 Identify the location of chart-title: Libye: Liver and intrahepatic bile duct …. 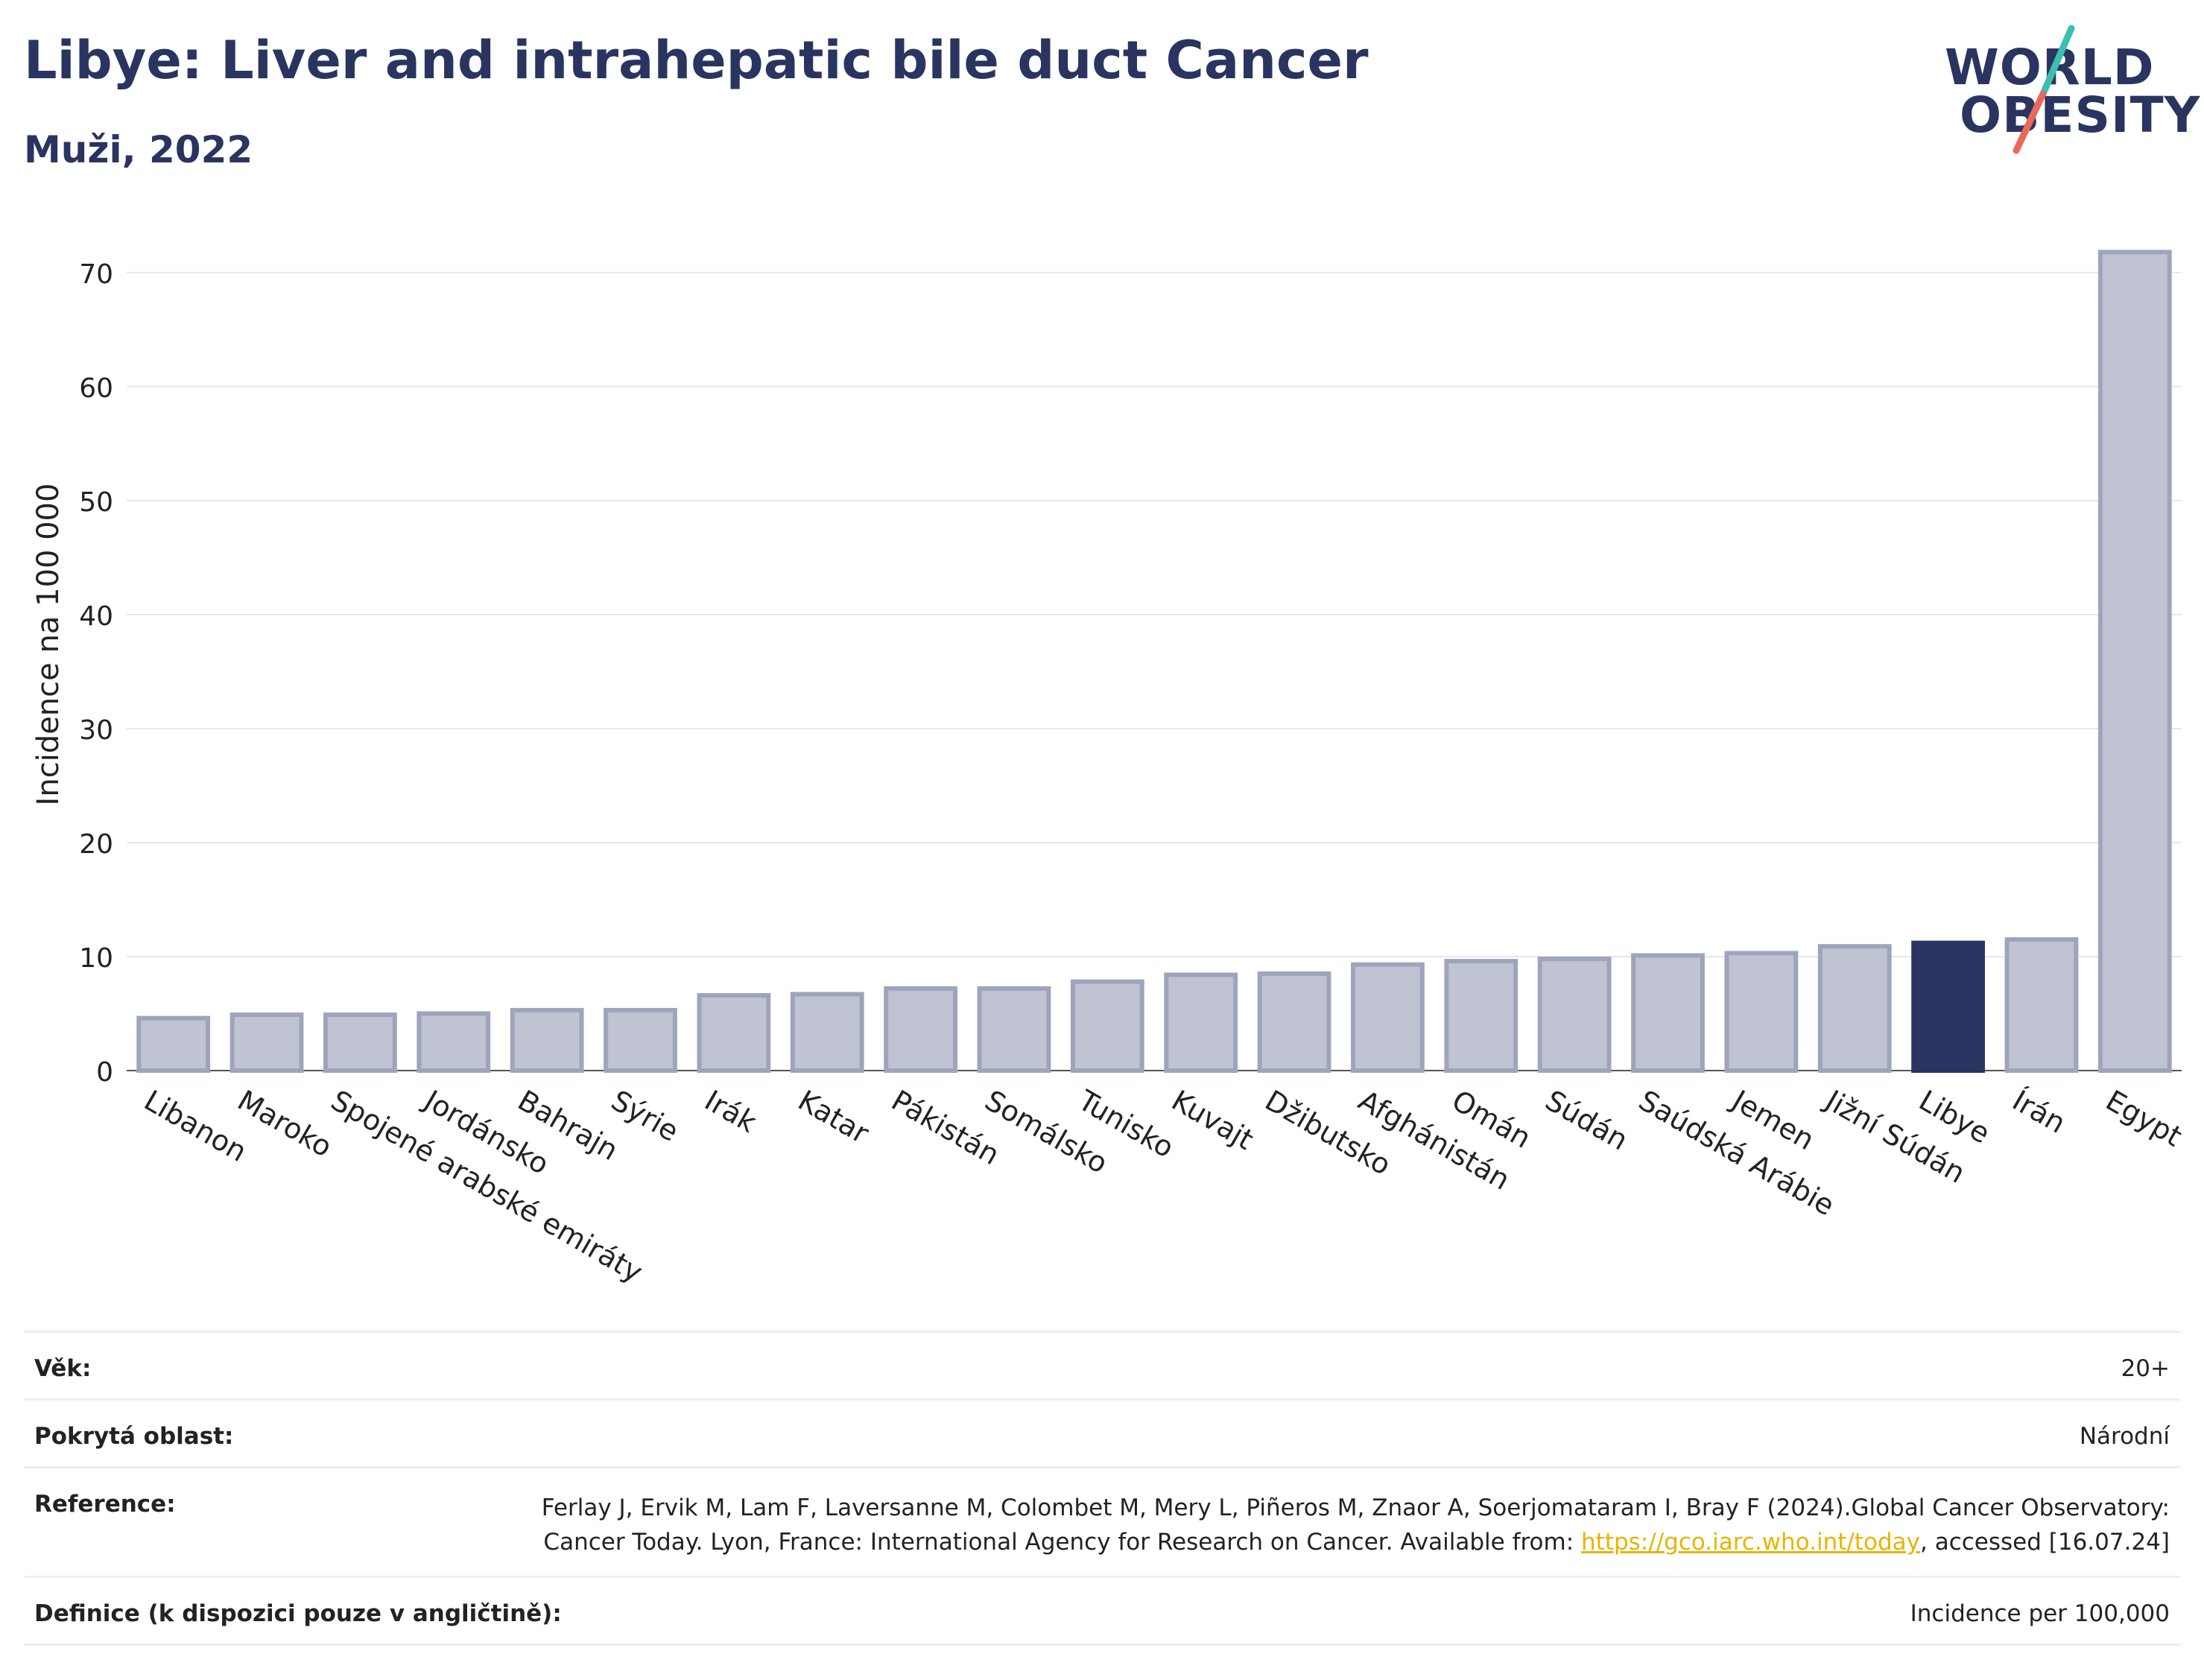
(696, 60).